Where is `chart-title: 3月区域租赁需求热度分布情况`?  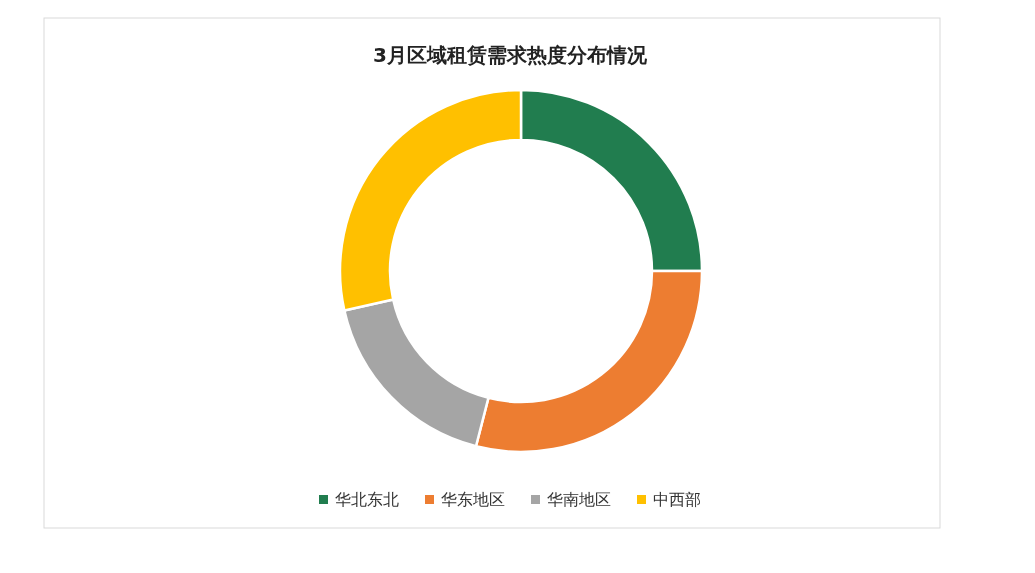 chart-title: 3月区域租赁需求热度分布情况 is located at coordinates (510, 55).